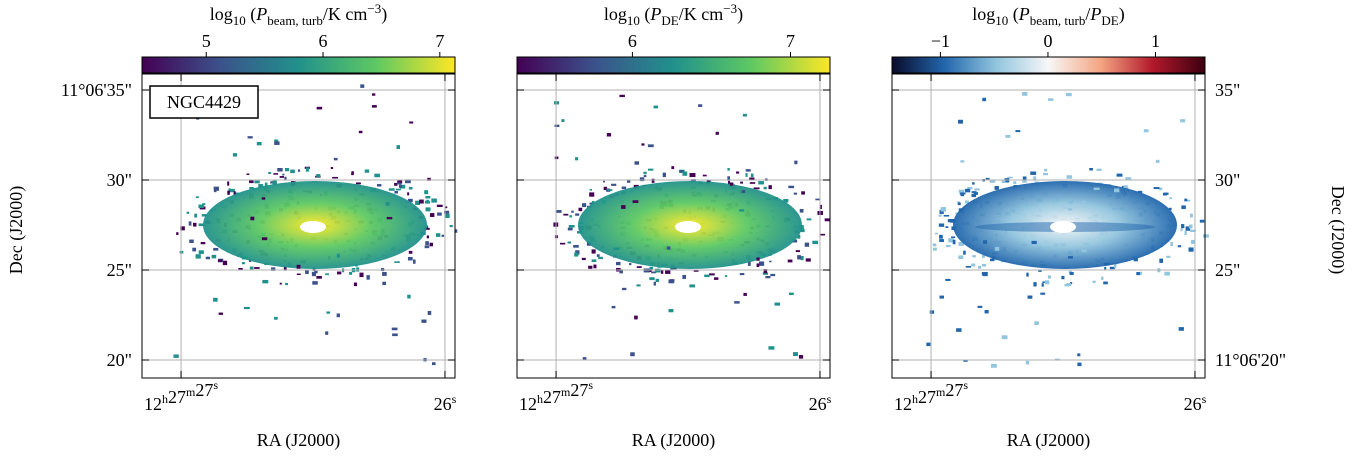 The image size is (1359, 458). What do you see at coordinates (439, 41) in the screenshot?
I see `colorbar-tick-label: 7` at bounding box center [439, 41].